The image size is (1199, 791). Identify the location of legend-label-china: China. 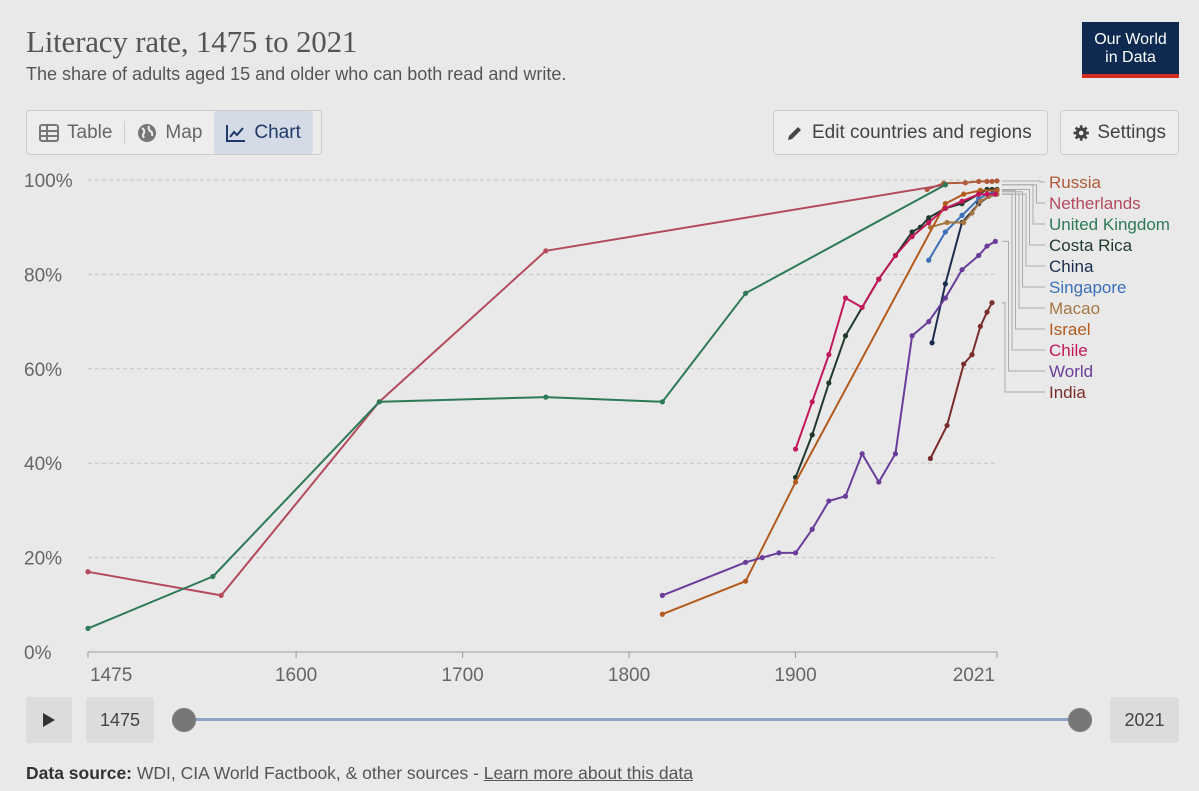
(1071, 266).